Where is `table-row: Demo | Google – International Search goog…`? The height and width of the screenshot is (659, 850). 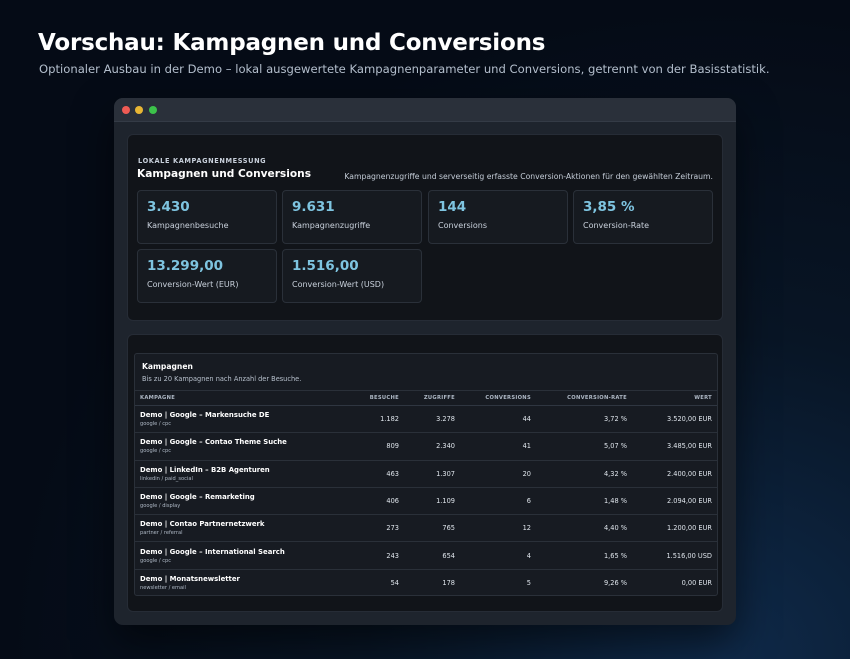
table-row: Demo | Google – International Search goog… is located at coordinates (426, 555).